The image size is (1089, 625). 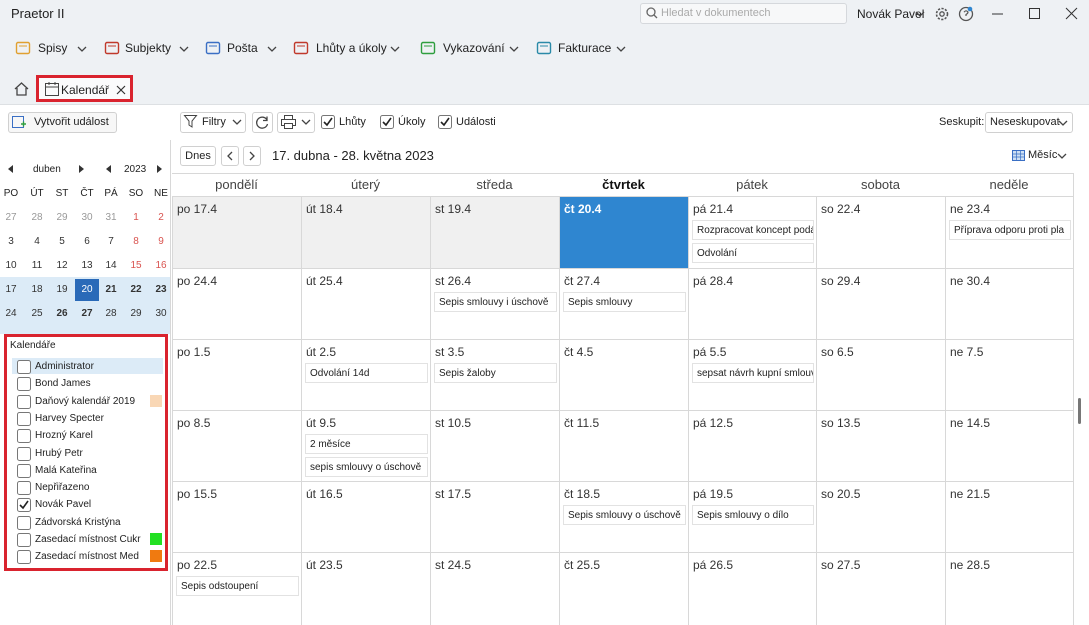 I want to click on mini-day: 17, so click(x=11, y=290).